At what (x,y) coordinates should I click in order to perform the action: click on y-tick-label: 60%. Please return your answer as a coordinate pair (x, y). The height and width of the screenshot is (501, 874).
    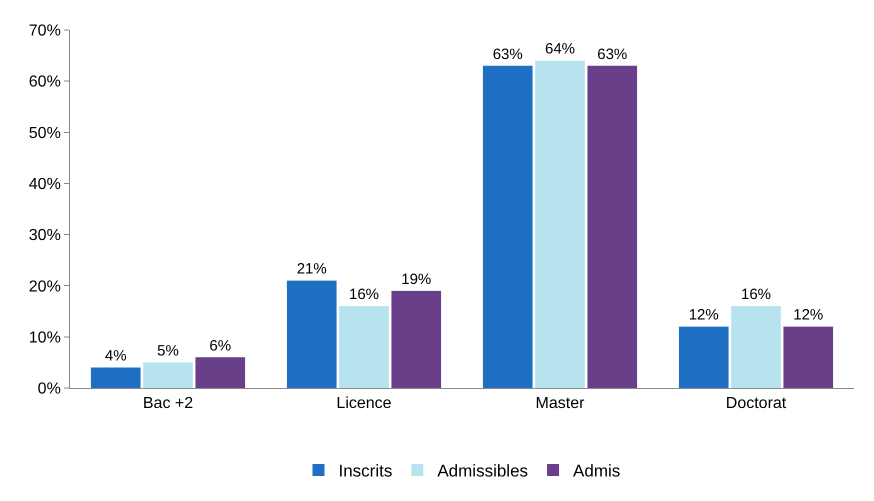
    Looking at the image, I should click on (44, 82).